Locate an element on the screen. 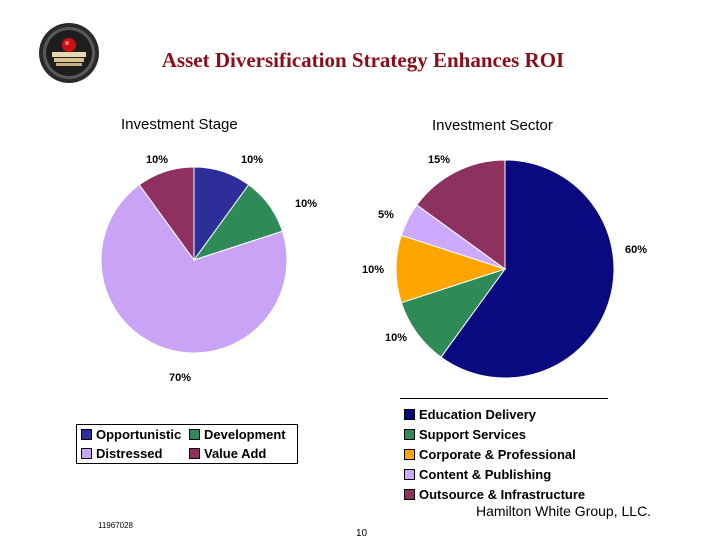 Image resolution: width=720 pixels, height=540 pixels. legend-label: Content & Publishing is located at coordinates (485, 474).